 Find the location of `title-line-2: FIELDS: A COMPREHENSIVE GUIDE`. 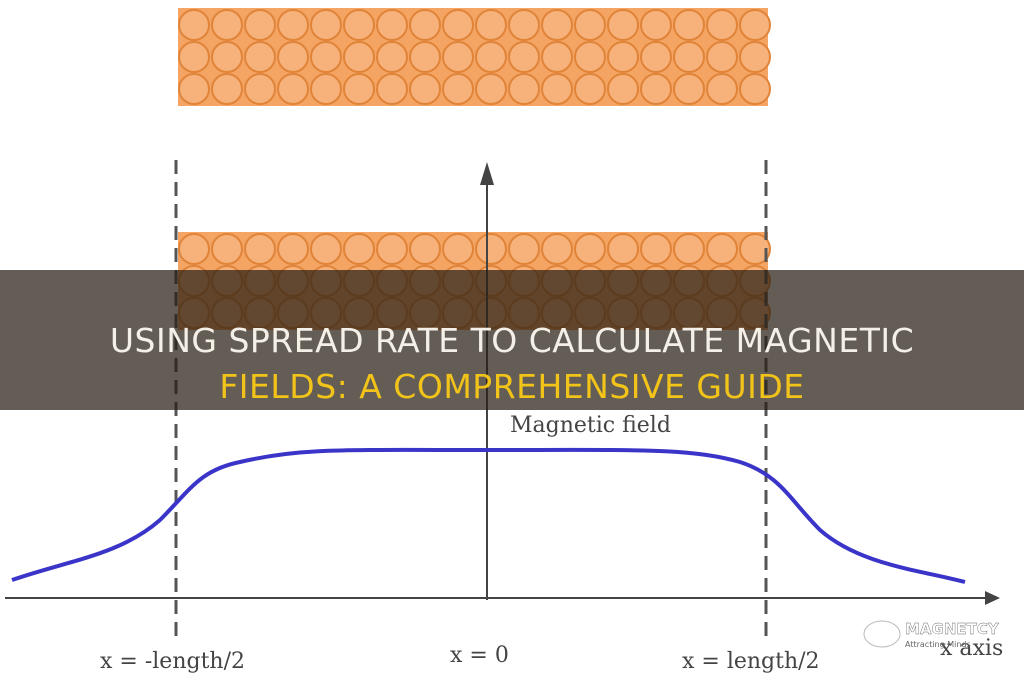

title-line-2: FIELDS: A COMPREHENSIVE GUIDE is located at coordinates (511, 386).